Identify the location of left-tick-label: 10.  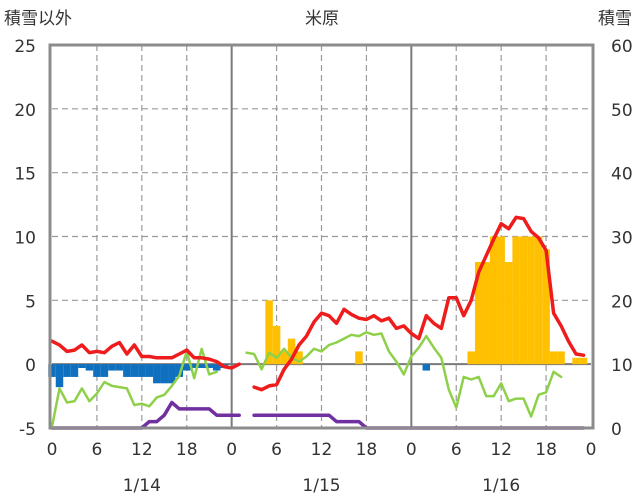
(25, 239).